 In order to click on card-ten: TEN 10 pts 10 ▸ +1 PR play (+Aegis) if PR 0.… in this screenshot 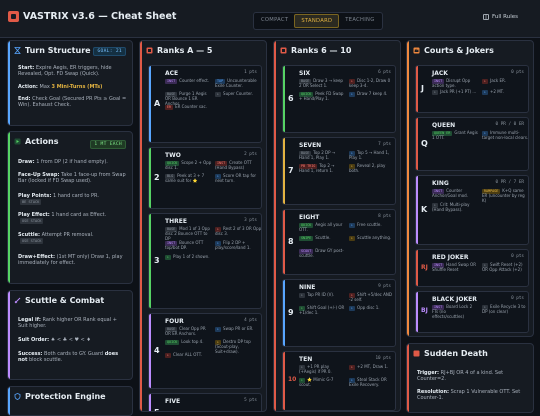, I will do `click(339, 381)`.